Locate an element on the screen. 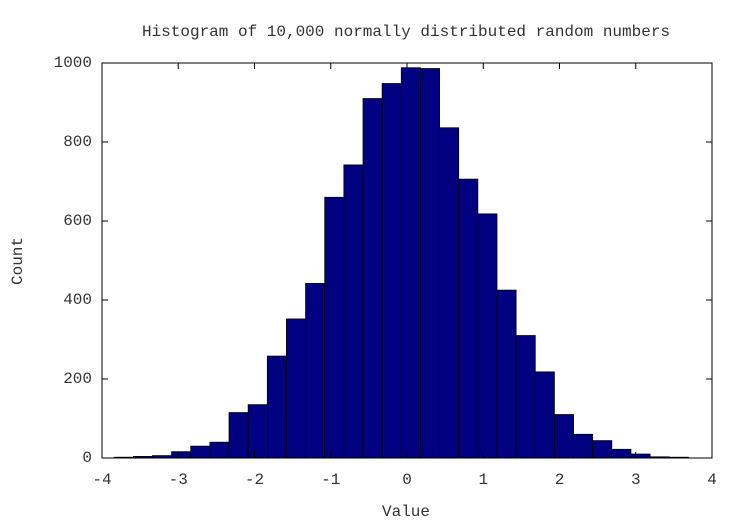 The image size is (750, 525). x-tick-label: -2 is located at coordinates (254, 480).